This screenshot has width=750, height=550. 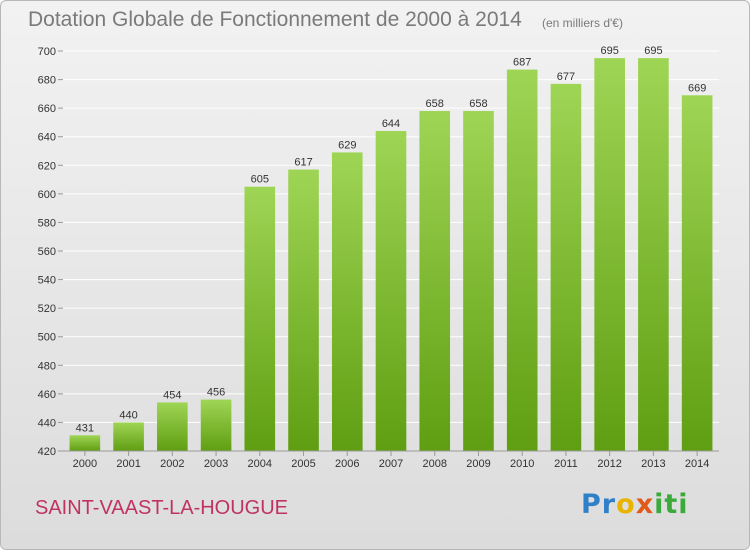 I want to click on y-tick-label: 660, so click(x=47, y=109).